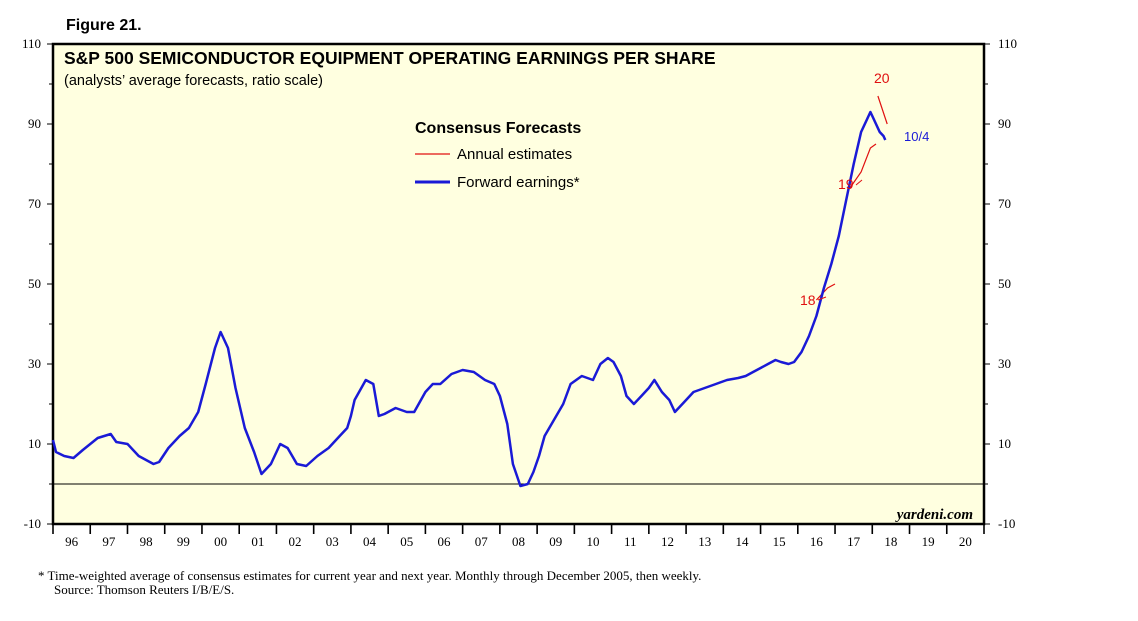  Describe the element at coordinates (220, 541) in the screenshot. I see `x-tick-label: 00` at that location.